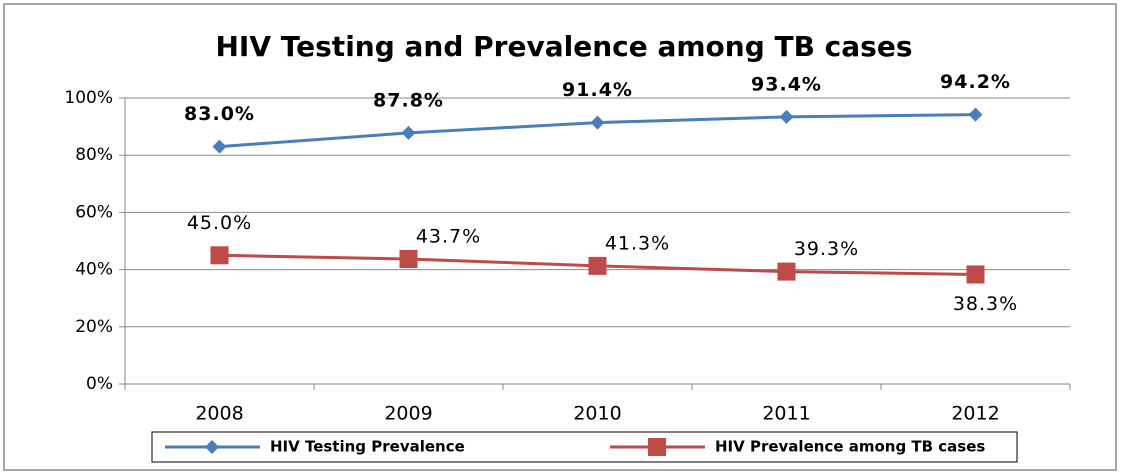  What do you see at coordinates (219, 414) in the screenshot?
I see `x-tick-label: 2008` at bounding box center [219, 414].